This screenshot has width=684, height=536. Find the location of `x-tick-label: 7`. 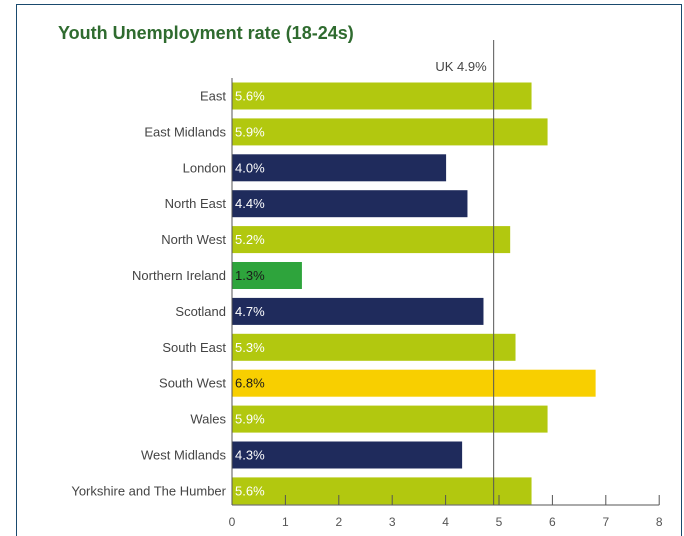

x-tick-label: 7 is located at coordinates (605, 522).